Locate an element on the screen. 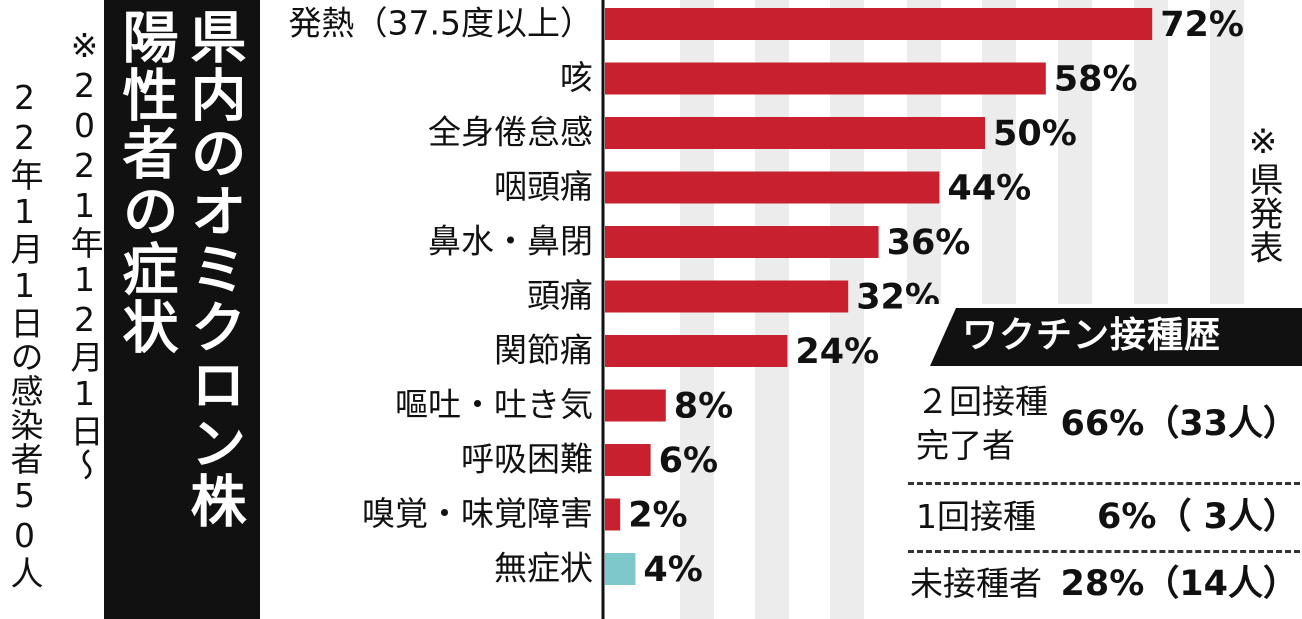  value-label: 24% is located at coordinates (837, 352).